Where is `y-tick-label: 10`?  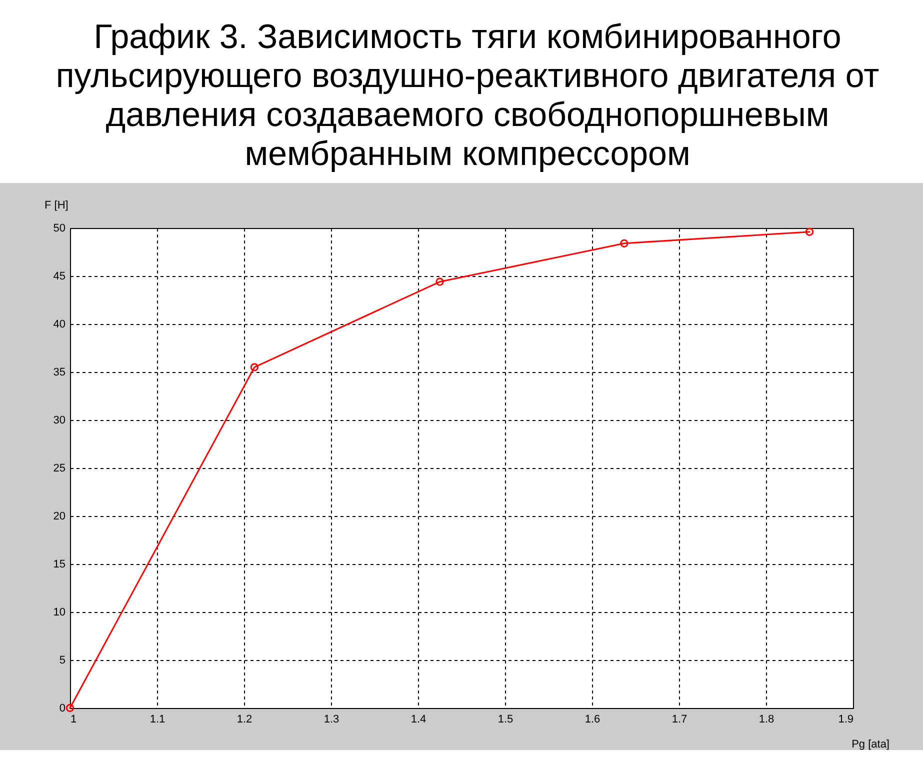
y-tick-label: 10 is located at coordinates (59, 612).